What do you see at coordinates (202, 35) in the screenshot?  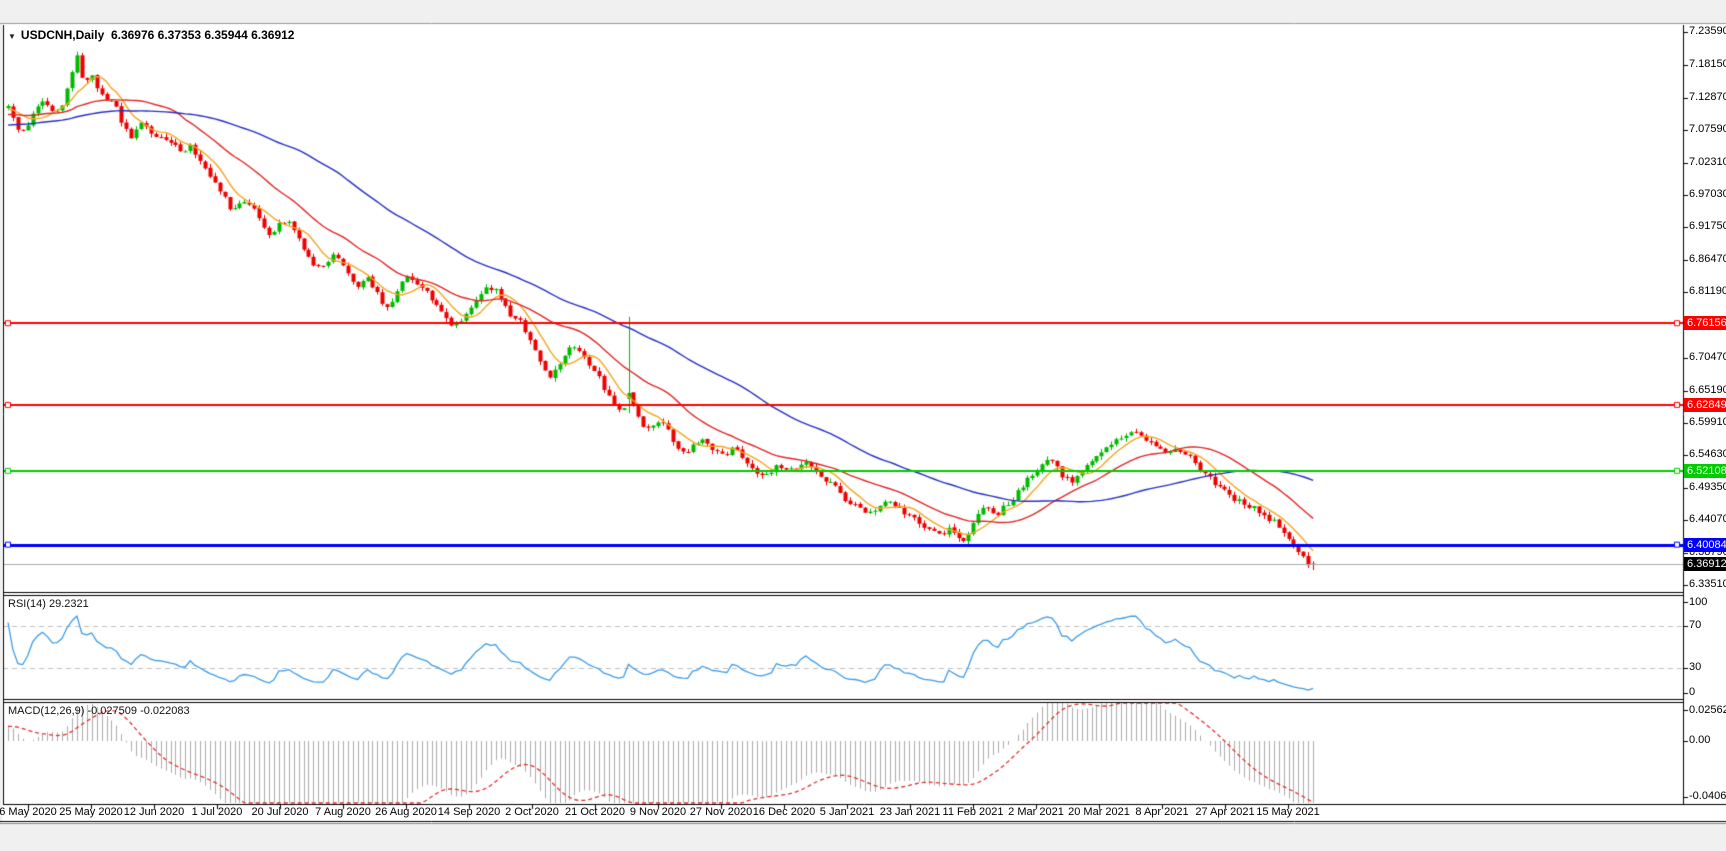 I see `chart-ohlc-values: 6.36976 6.37353 6.35944 6.36912` at bounding box center [202, 35].